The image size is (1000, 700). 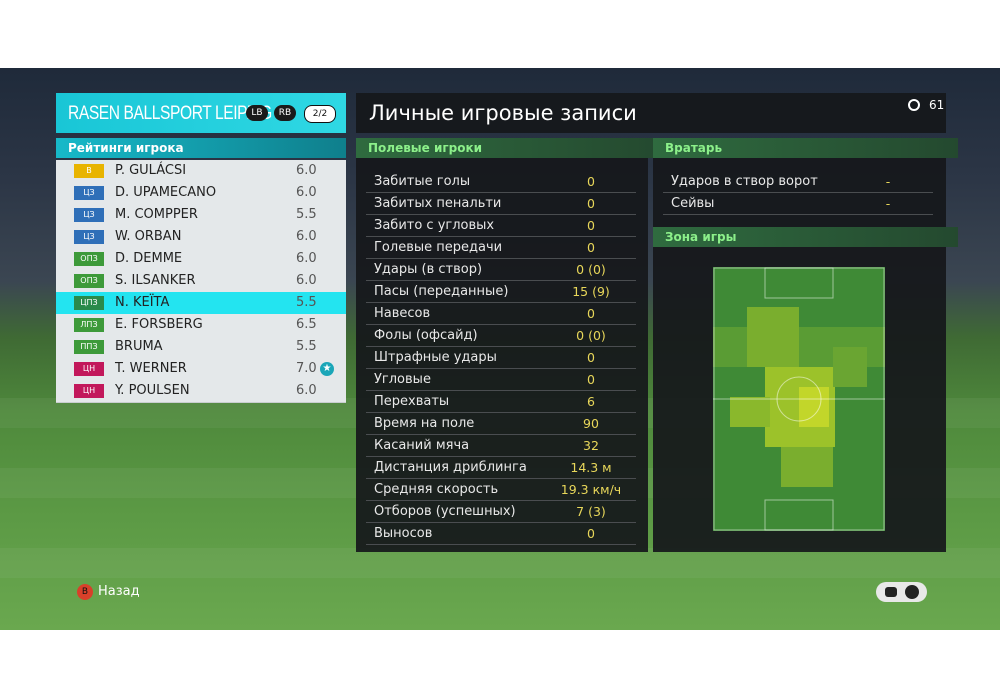 What do you see at coordinates (201, 303) in the screenshot?
I see `player-row: ЦПЗ N. KEÏTA 5.5` at bounding box center [201, 303].